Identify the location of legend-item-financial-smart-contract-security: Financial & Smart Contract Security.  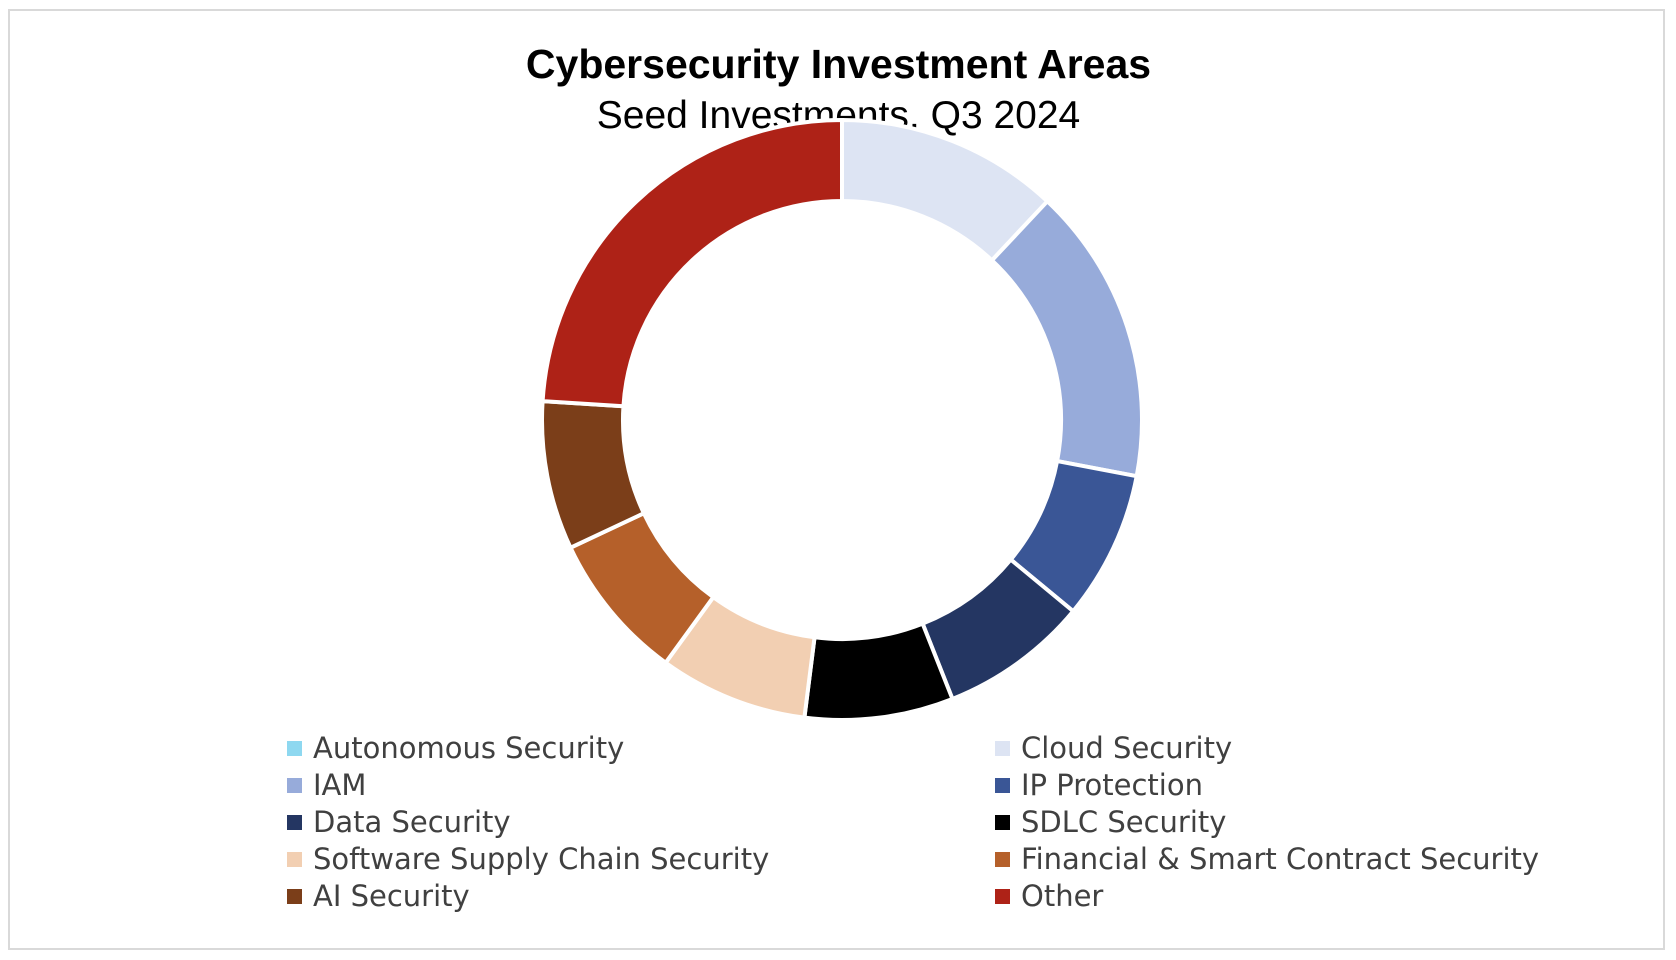
(1267, 859).